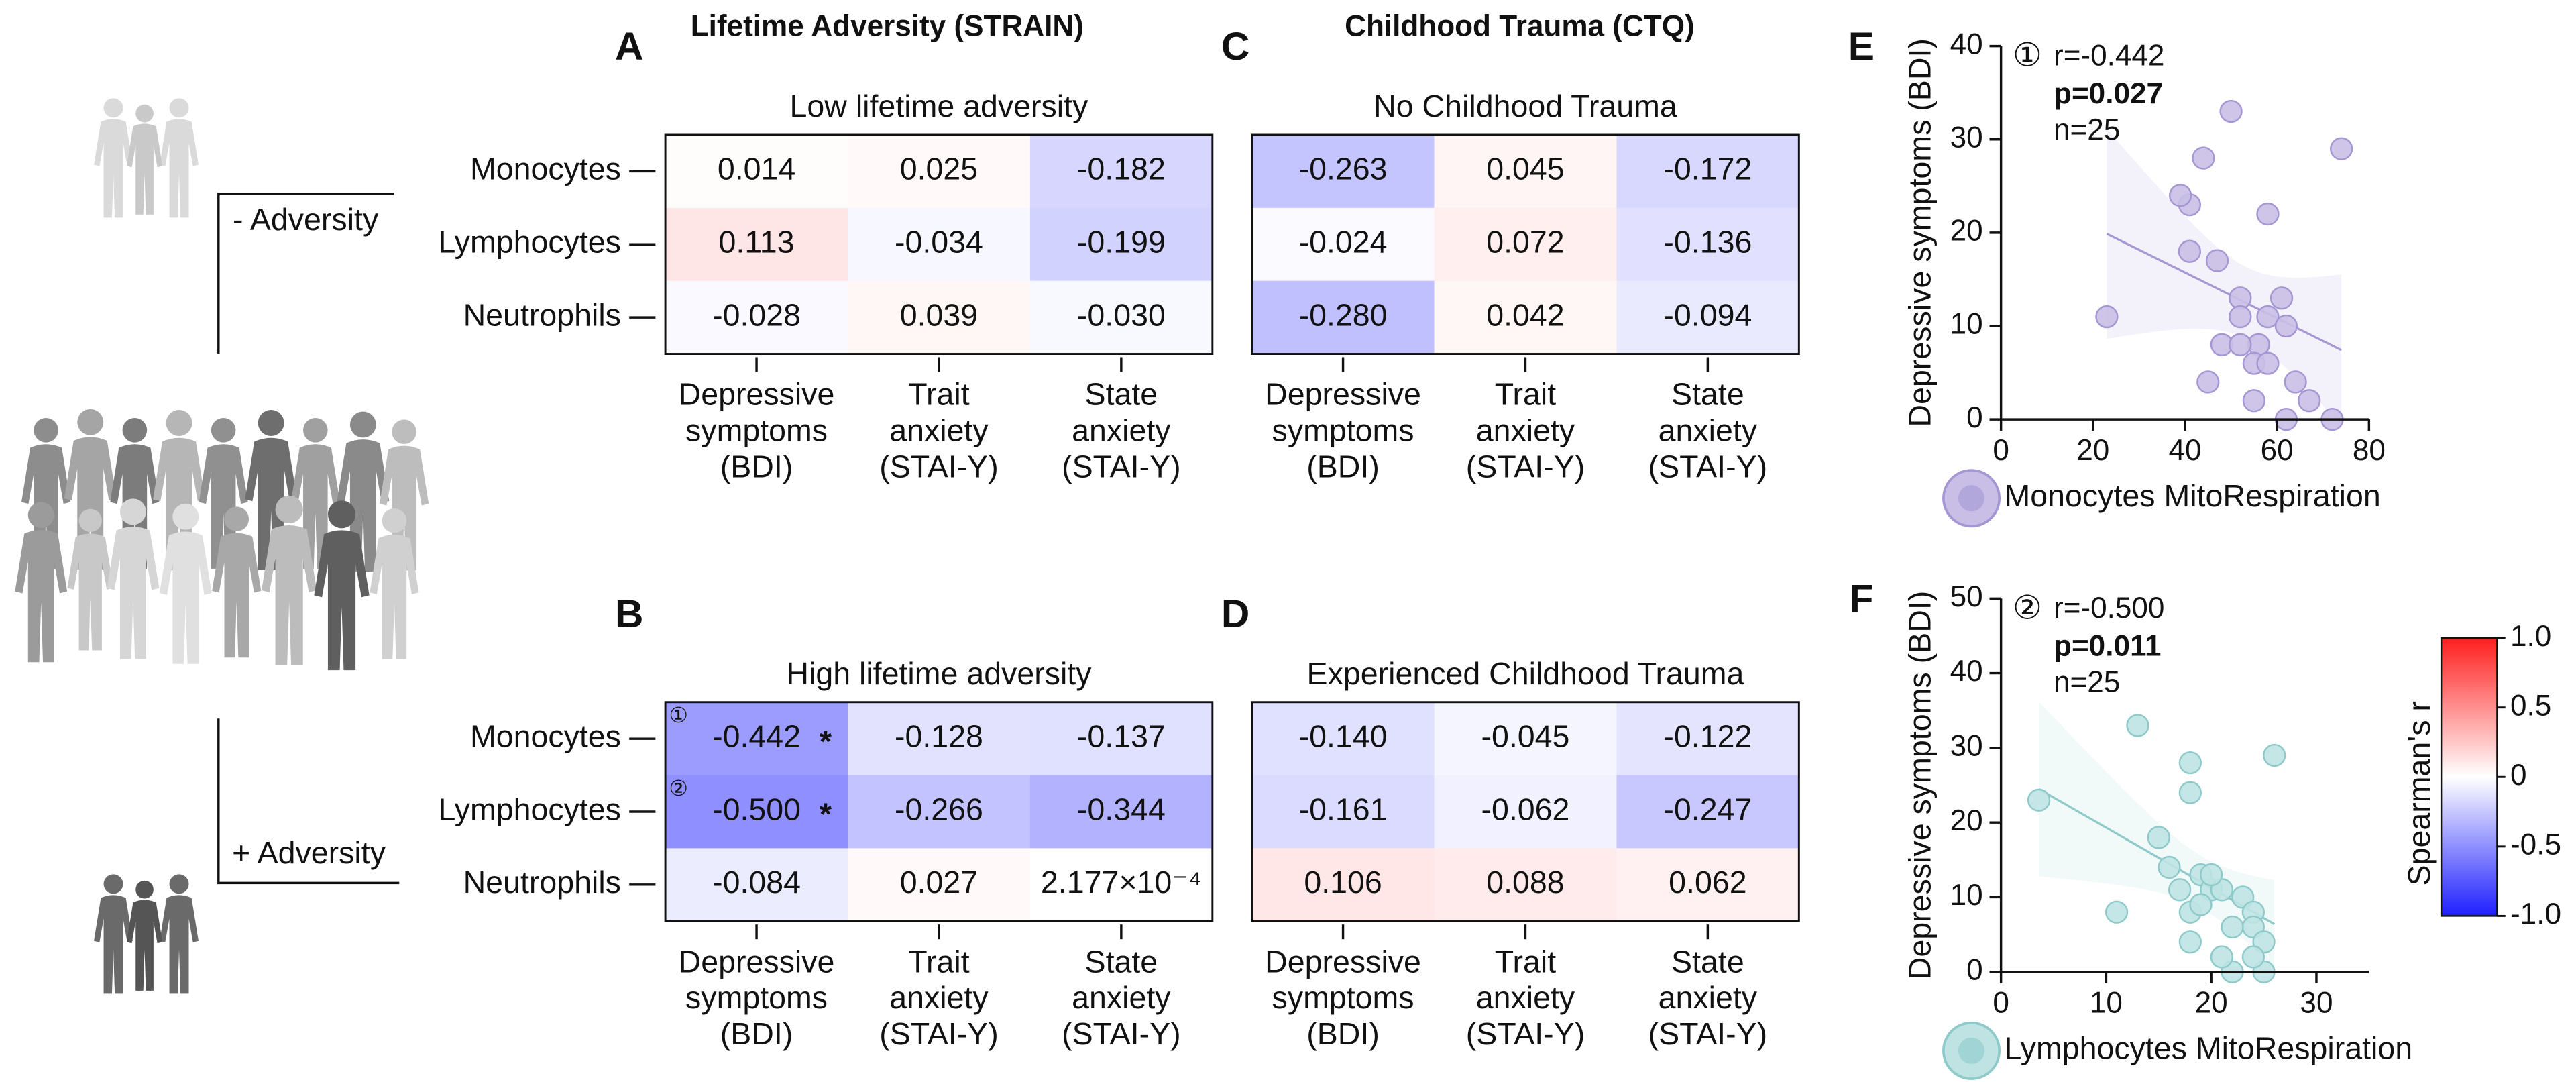 The image size is (2576, 1082). What do you see at coordinates (1525, 169) in the screenshot?
I see `cell-value: 0.045` at bounding box center [1525, 169].